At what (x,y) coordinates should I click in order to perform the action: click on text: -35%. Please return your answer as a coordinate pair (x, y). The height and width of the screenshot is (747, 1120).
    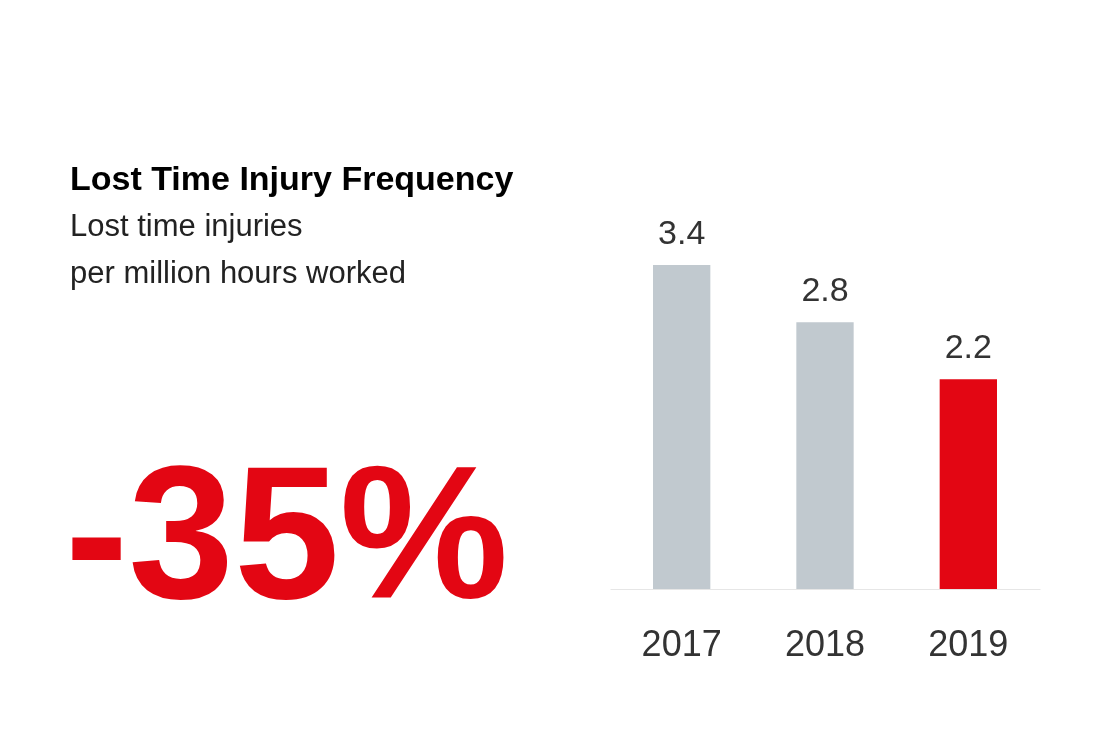
    Looking at the image, I should click on (287, 532).